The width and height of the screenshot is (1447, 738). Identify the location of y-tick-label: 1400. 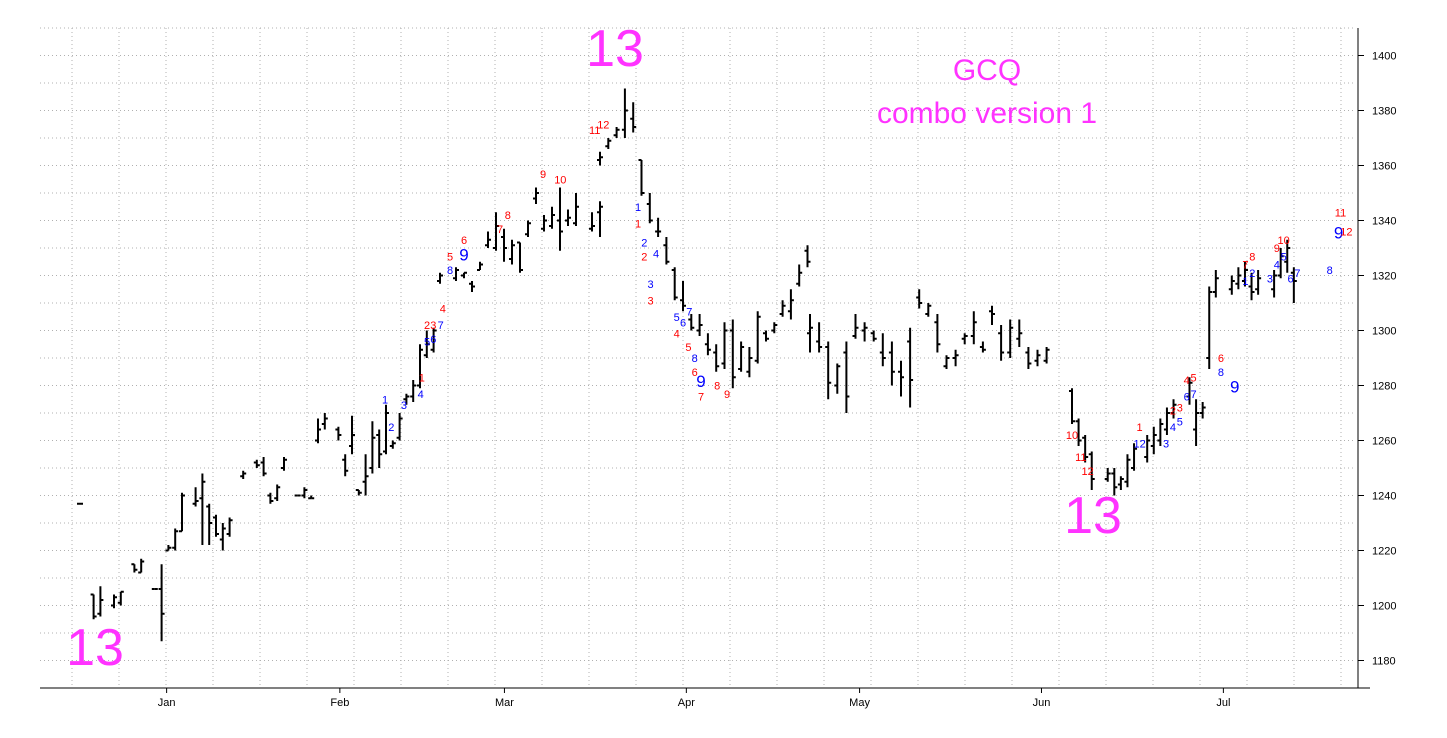
(1384, 57).